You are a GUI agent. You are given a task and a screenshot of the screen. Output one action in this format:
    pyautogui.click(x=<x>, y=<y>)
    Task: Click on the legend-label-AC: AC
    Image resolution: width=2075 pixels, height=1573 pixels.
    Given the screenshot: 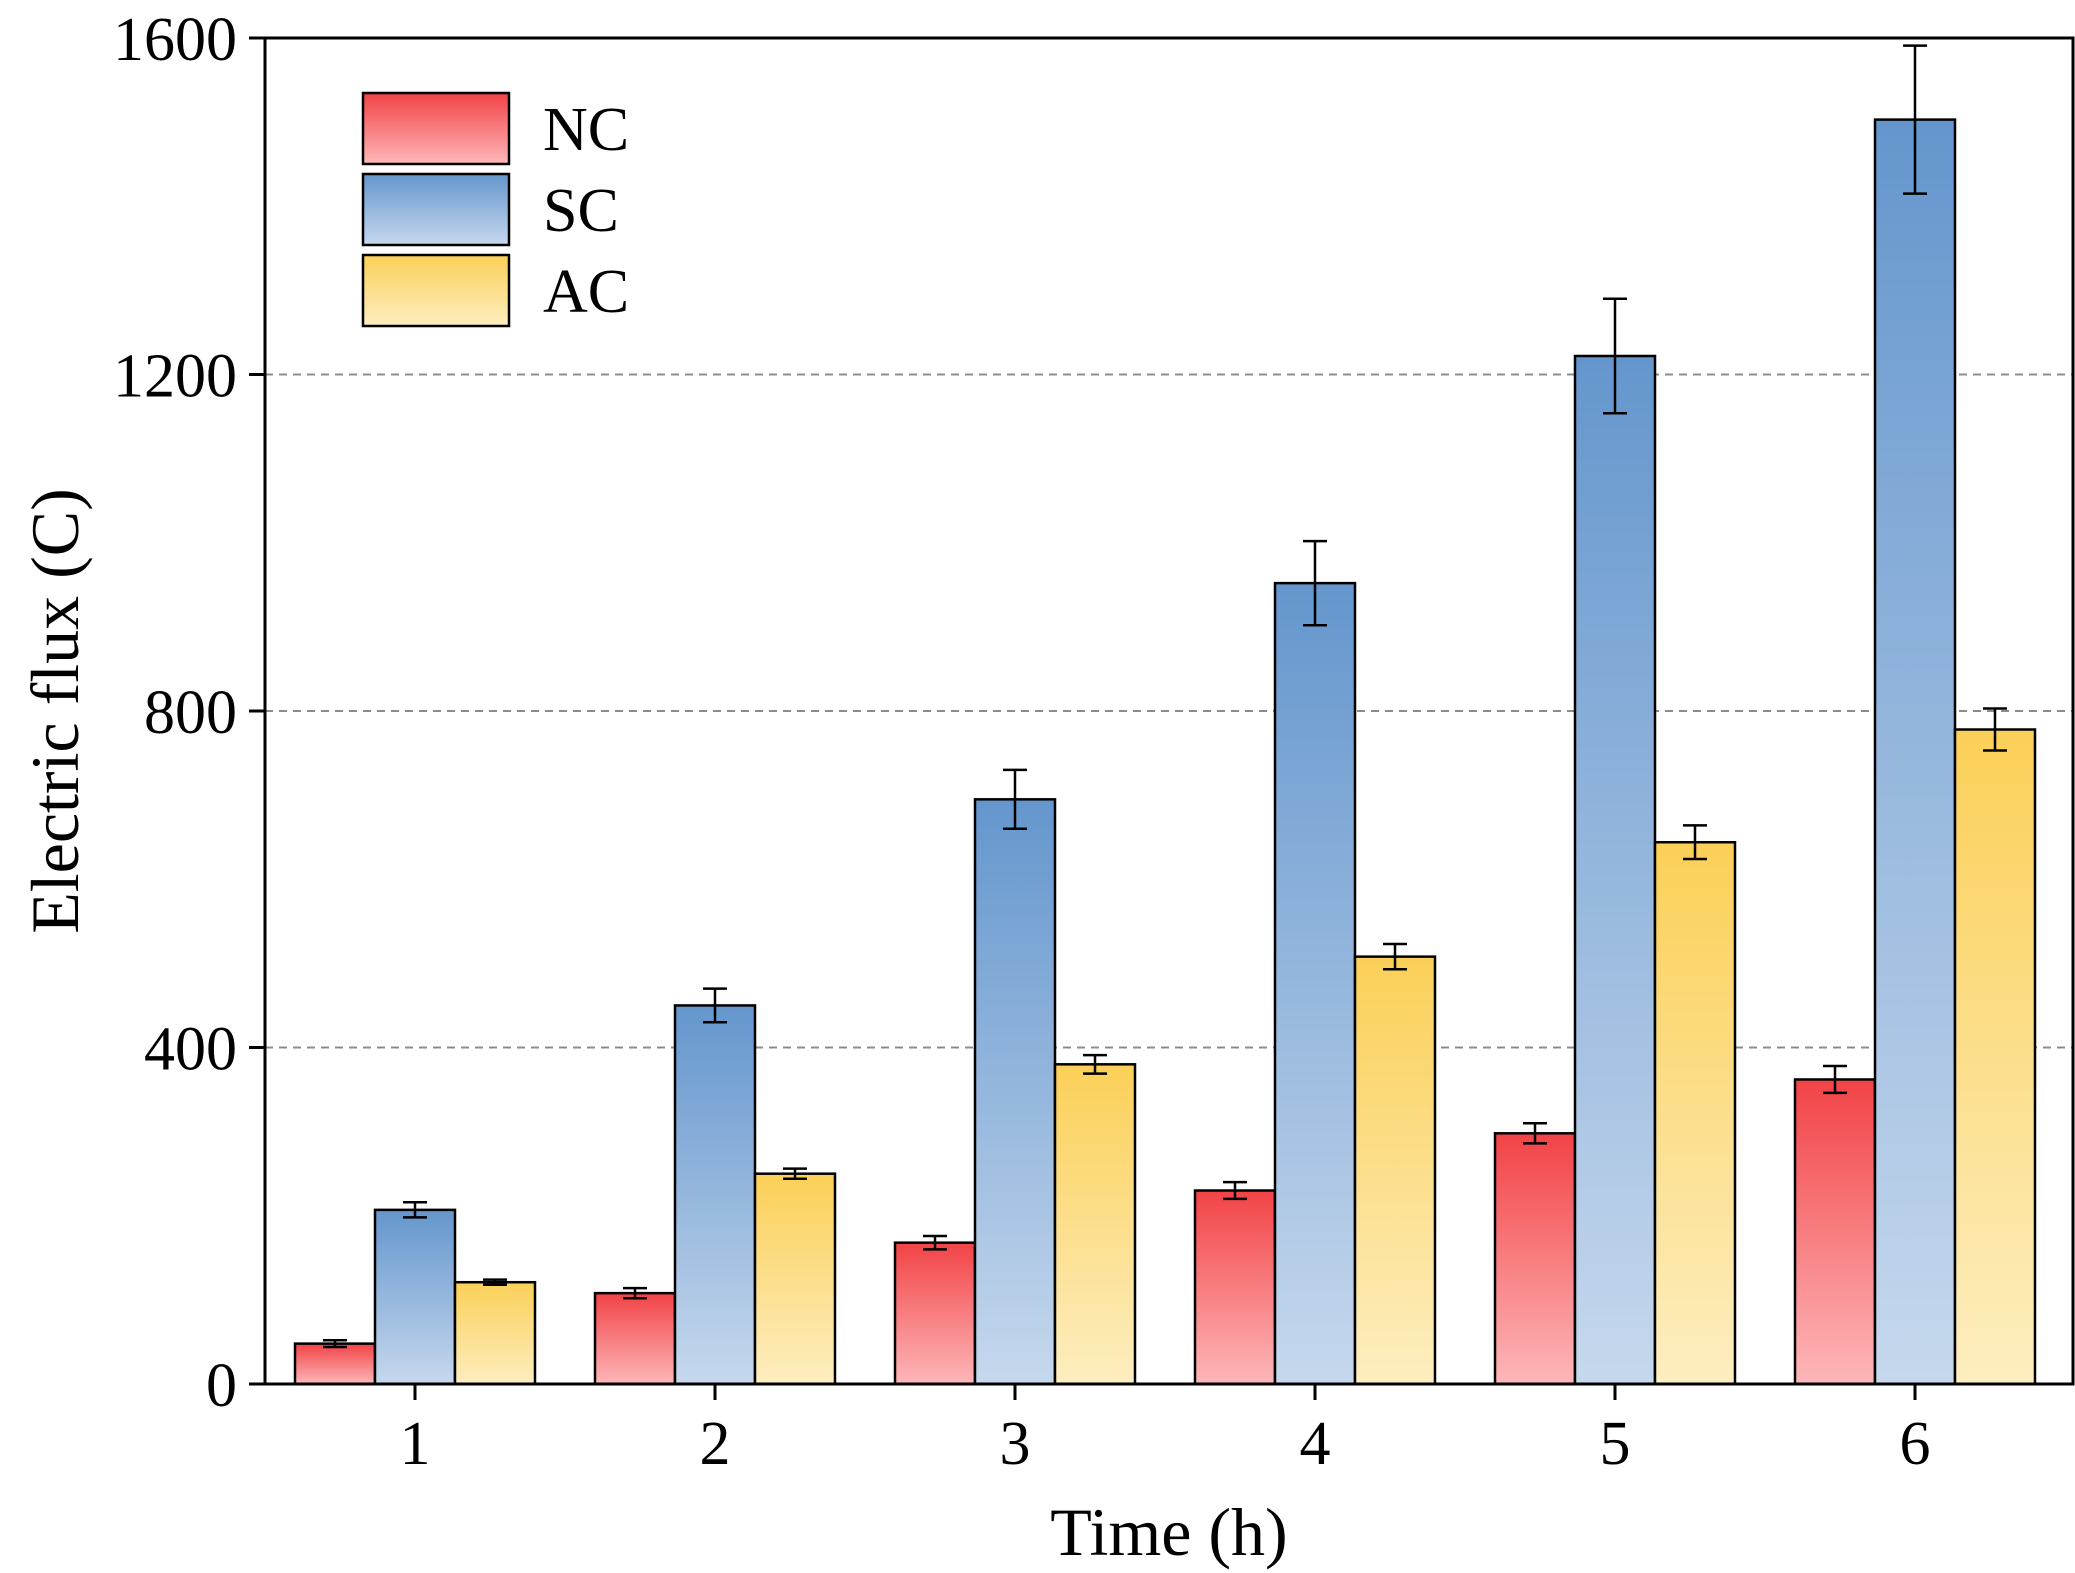 What is the action you would take?
    pyautogui.click(x=586, y=292)
    